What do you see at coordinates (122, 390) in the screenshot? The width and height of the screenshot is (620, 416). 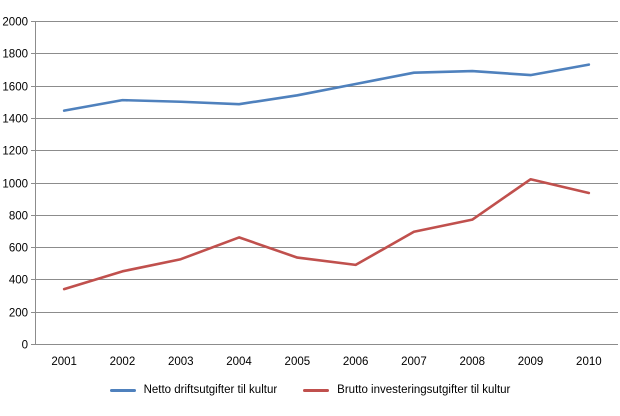 I see `legend-line-swatch-blue` at bounding box center [122, 390].